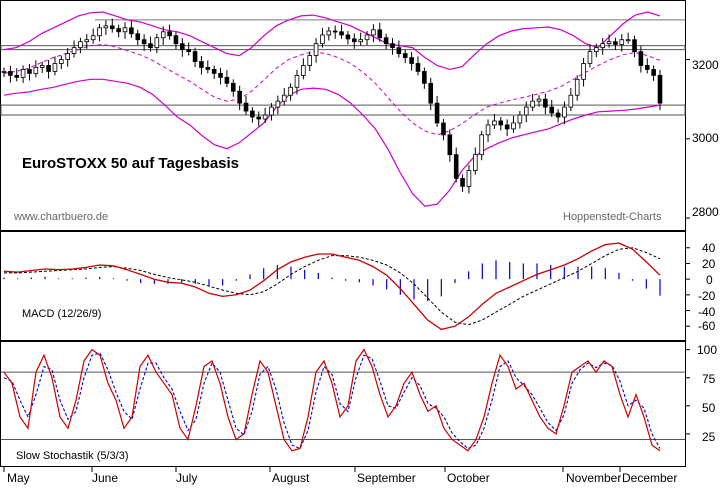 This screenshot has width=723, height=491. What do you see at coordinates (291, 478) in the screenshot?
I see `month-label: August` at bounding box center [291, 478].